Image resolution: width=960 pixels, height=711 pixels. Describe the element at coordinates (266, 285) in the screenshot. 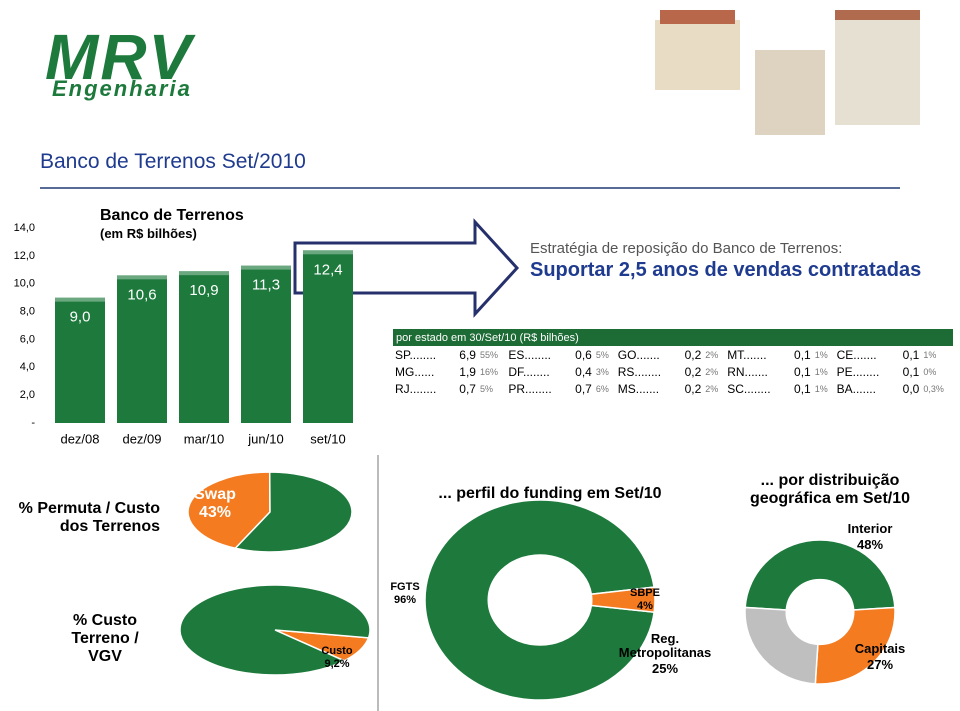

I see `value-label: 11,3` at that location.